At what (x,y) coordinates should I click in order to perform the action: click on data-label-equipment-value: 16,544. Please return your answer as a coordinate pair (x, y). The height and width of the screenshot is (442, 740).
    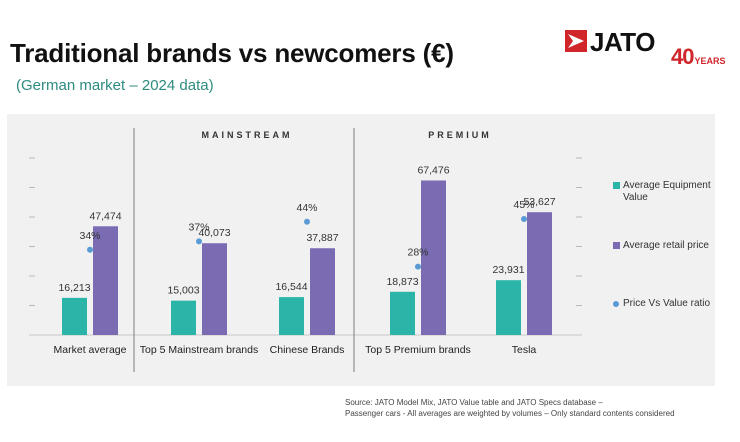
    Looking at the image, I should click on (291, 287).